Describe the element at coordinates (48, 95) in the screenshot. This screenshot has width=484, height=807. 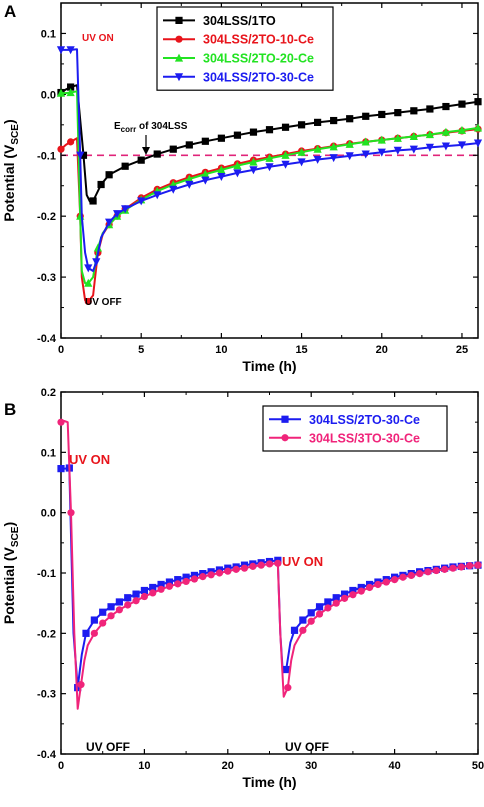
I see `y-tick-label: 0.0` at that location.